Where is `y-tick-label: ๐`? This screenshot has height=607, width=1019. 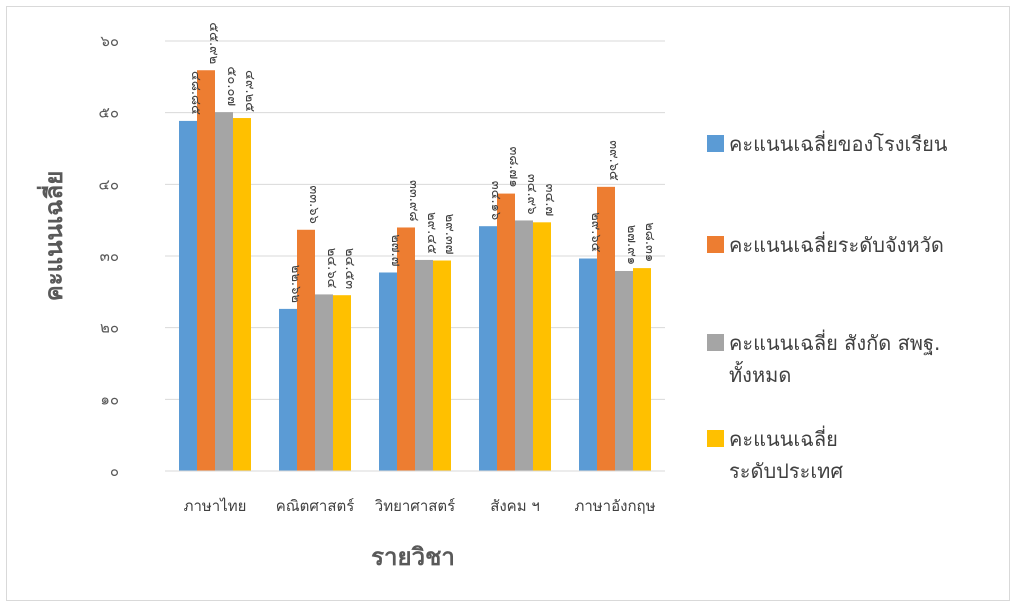
y-tick-label: ๐ is located at coordinates (114, 471).